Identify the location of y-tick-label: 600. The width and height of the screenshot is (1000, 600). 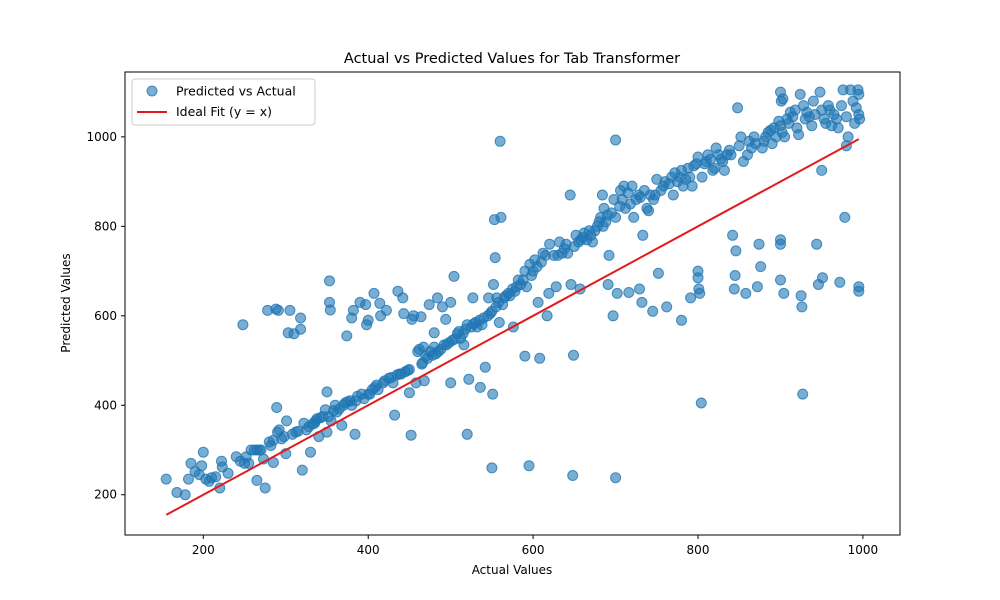
(105, 316).